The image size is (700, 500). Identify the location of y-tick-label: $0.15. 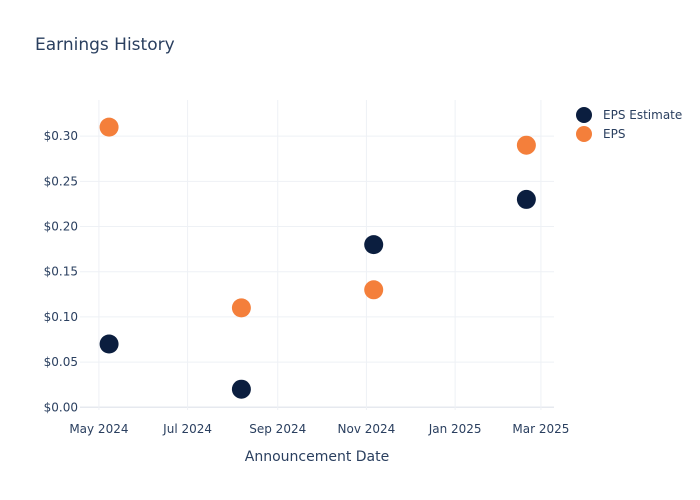
(61, 272).